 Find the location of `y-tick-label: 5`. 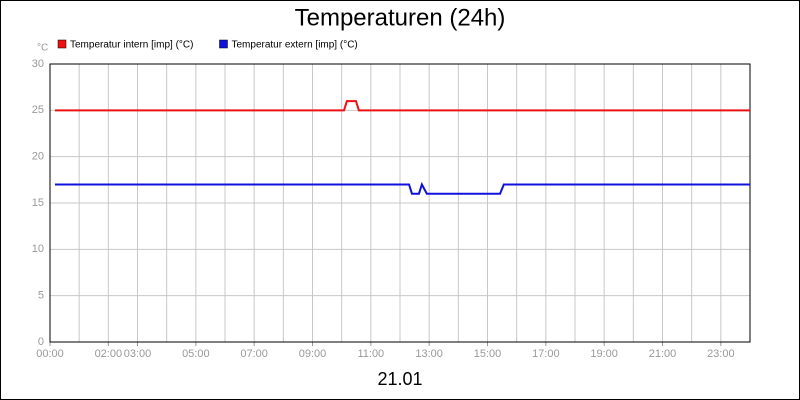

y-tick-label: 5 is located at coordinates (41, 296).